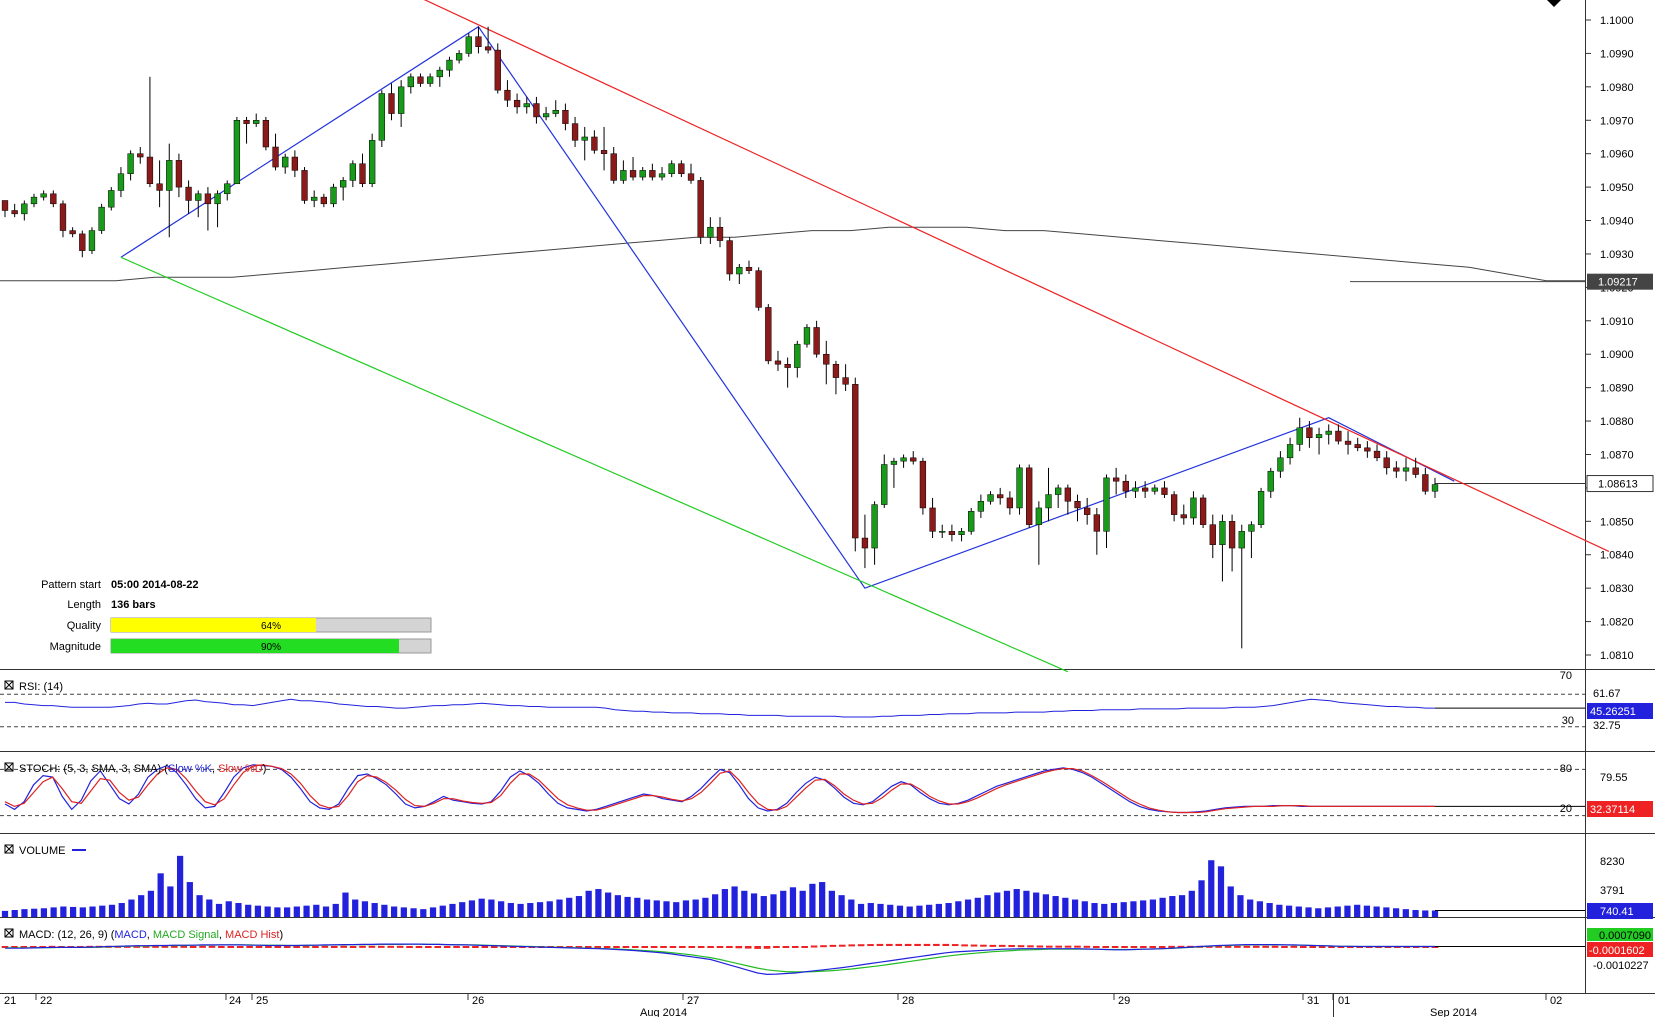 This screenshot has width=1655, height=1022. Describe the element at coordinates (42, 851) in the screenshot. I see `volume-title: VOLUME` at that location.